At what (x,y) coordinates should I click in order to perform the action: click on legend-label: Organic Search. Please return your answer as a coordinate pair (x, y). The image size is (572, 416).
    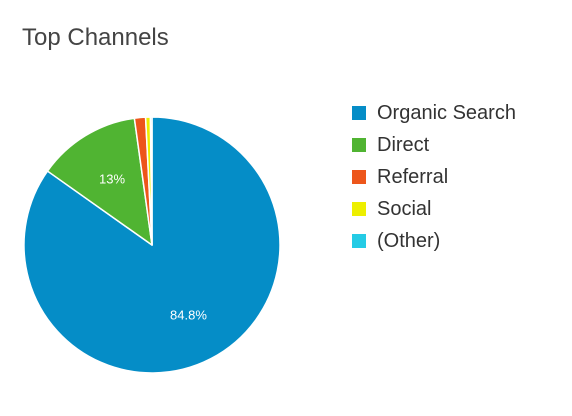
    Looking at the image, I should click on (446, 112).